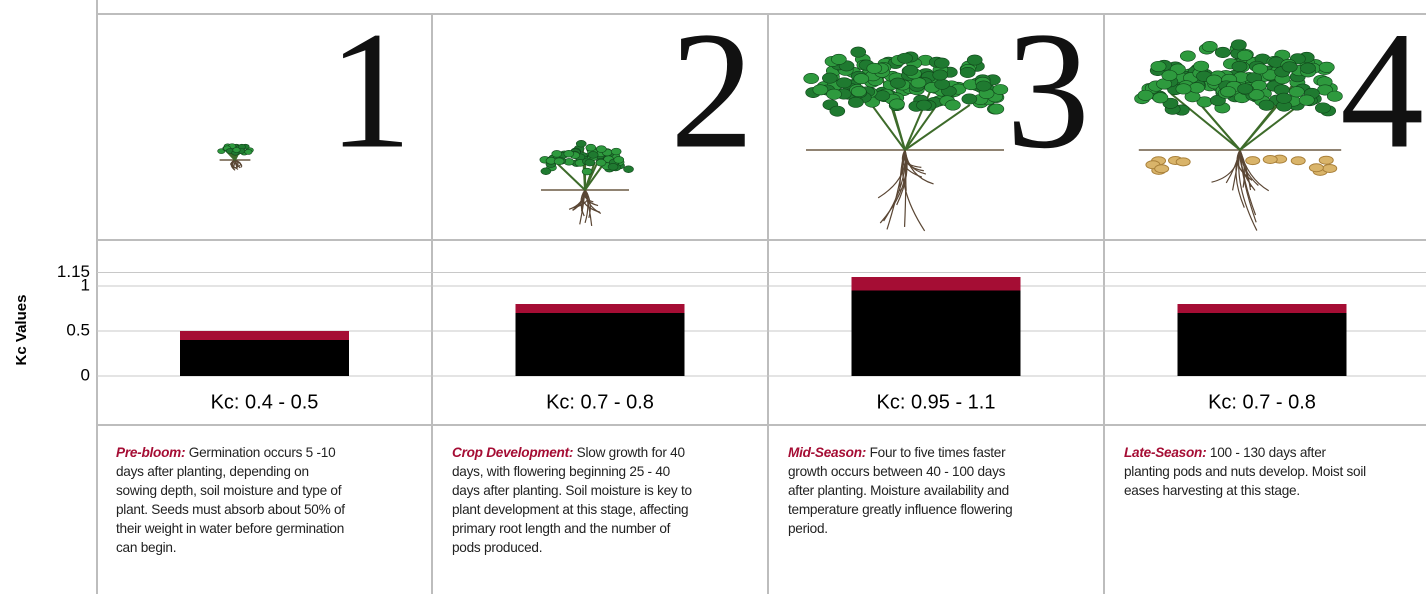 This screenshot has height=594, width=1426. Describe the element at coordinates (85, 374) in the screenshot. I see `y-tick-label: 0` at that location.